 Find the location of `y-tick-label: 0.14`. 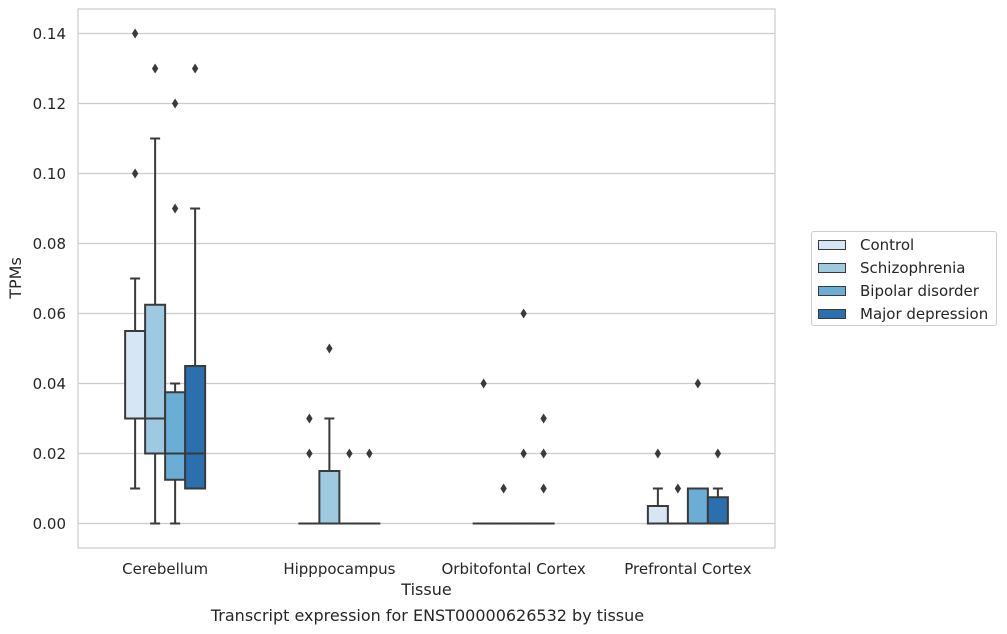

y-tick-label: 0.14 is located at coordinates (49, 34).